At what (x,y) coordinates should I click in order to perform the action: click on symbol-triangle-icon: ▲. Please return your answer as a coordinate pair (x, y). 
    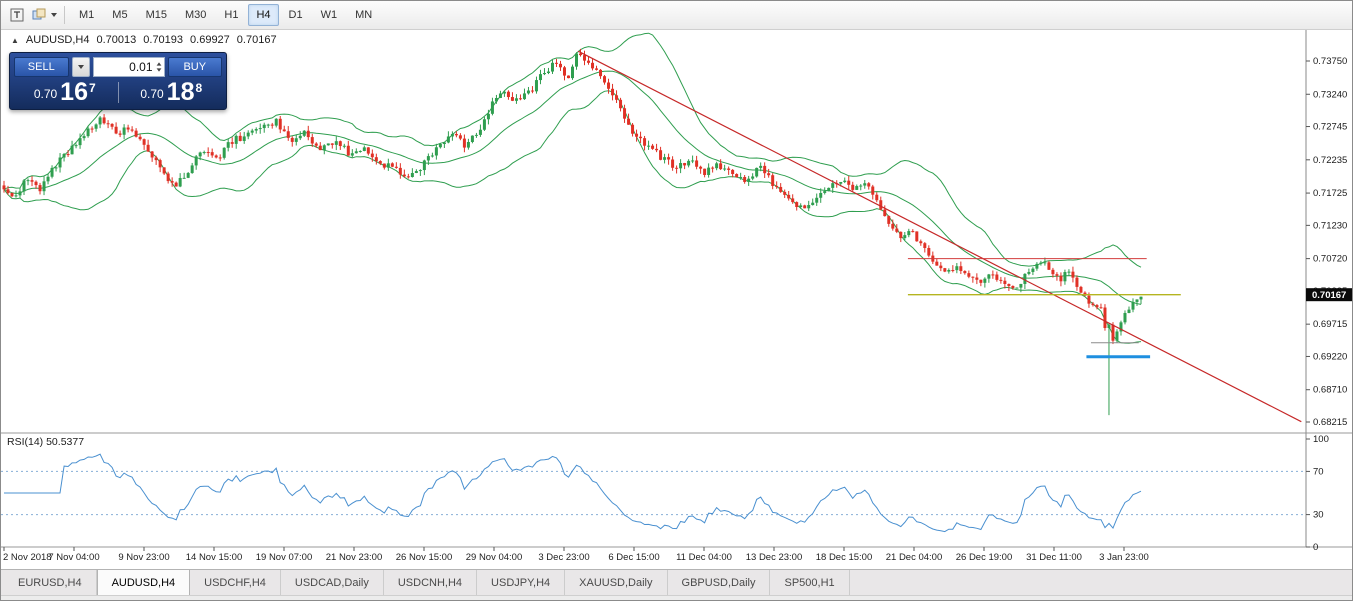
    Looking at the image, I should click on (15, 40).